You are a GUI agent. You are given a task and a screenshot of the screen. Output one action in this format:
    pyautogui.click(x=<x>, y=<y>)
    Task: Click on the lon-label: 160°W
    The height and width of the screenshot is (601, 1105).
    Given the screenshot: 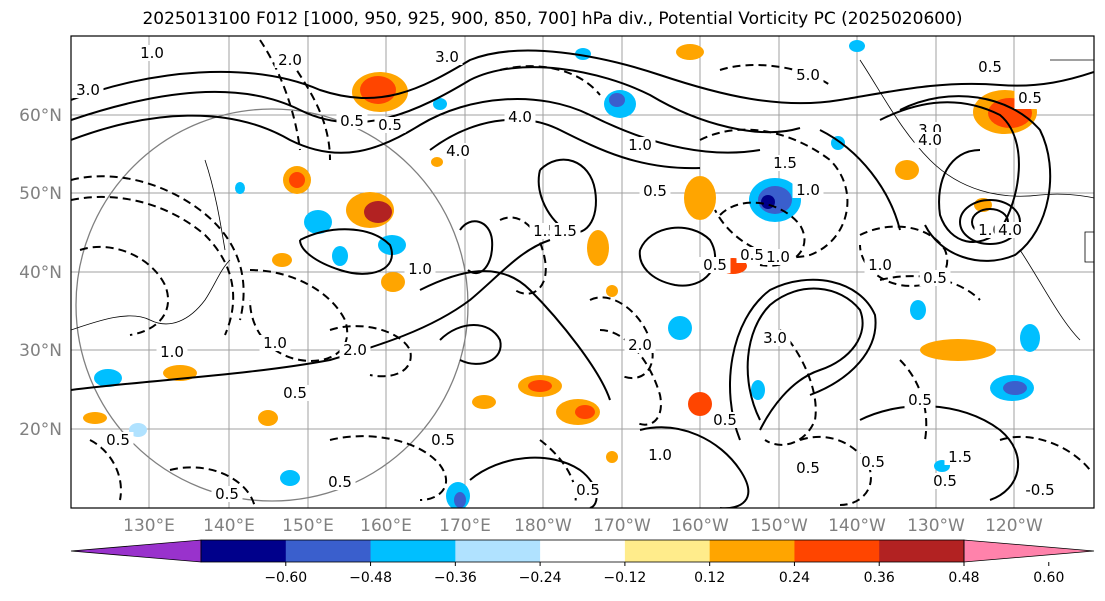 What is the action you would take?
    pyautogui.click(x=700, y=526)
    